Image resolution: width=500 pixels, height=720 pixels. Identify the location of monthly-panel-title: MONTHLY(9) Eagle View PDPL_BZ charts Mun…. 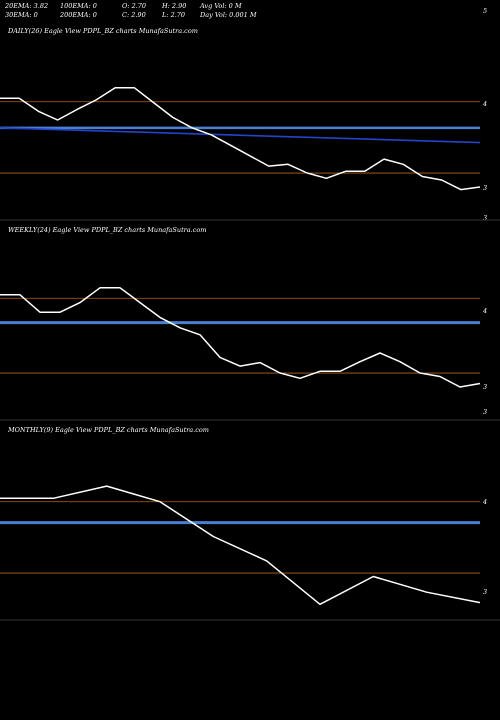
(108, 430).